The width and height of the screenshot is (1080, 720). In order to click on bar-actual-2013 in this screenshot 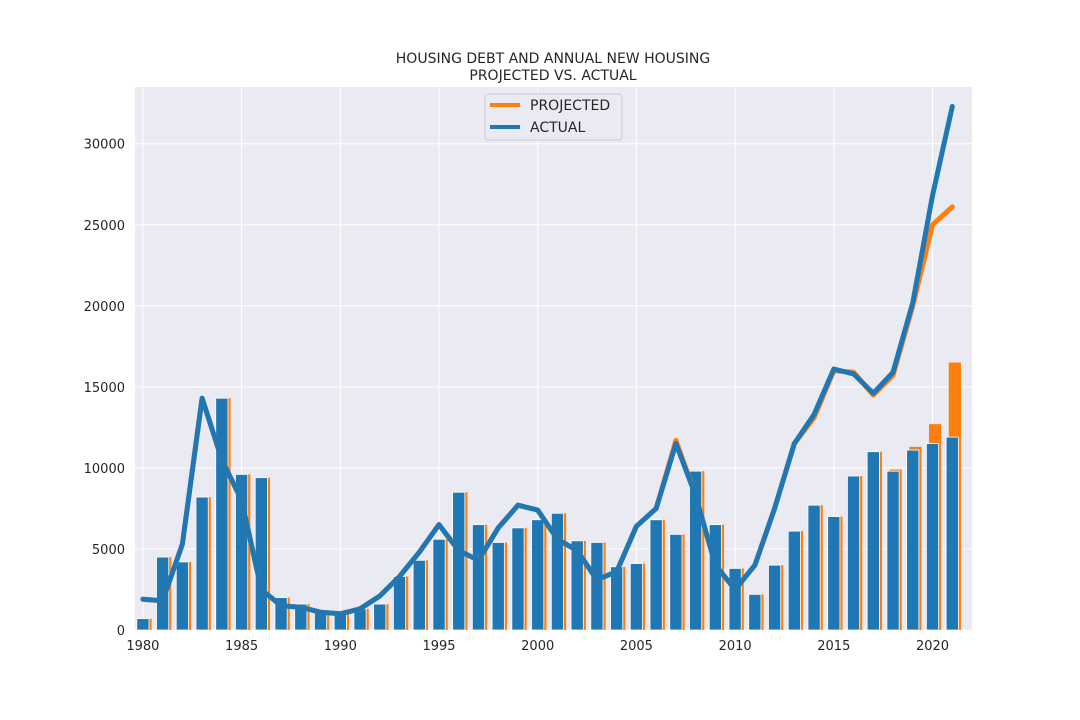, I will do `click(794, 580)`.